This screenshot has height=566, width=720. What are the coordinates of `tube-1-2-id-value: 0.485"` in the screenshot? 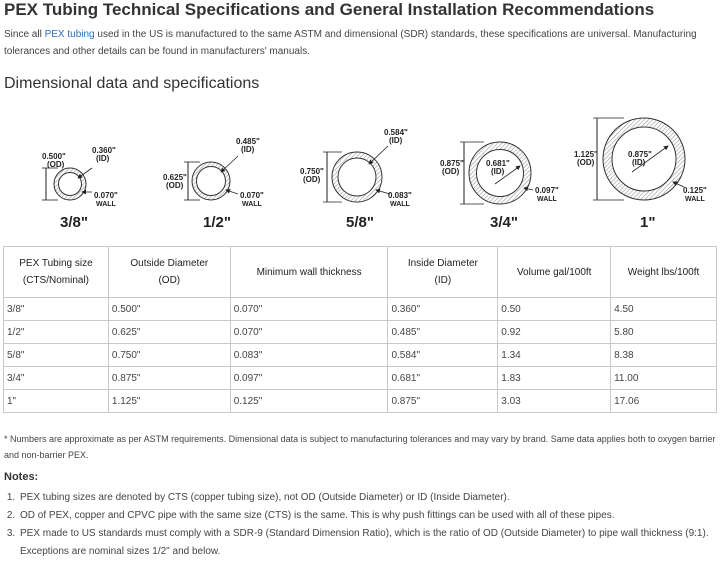 It's located at (248, 141).